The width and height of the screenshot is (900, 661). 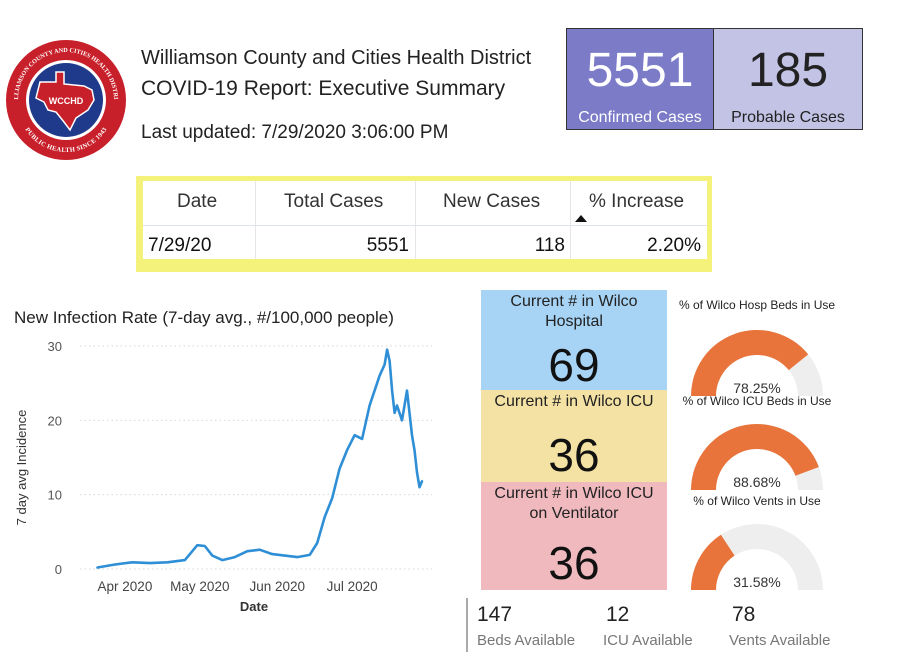 What do you see at coordinates (581, 218) in the screenshot?
I see `sort-ascending-icon` at bounding box center [581, 218].